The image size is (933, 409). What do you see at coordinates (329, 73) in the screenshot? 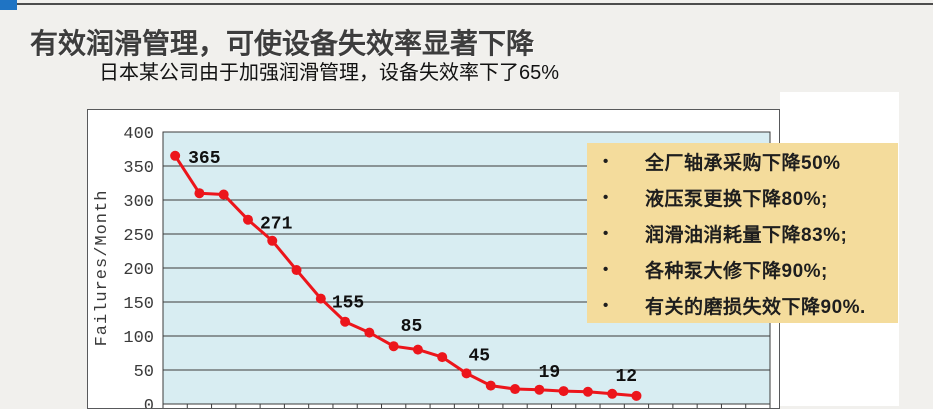
I see `page-subtitle: 日本某公司由于加强润滑管理，设备失效率下了65%` at bounding box center [329, 73].